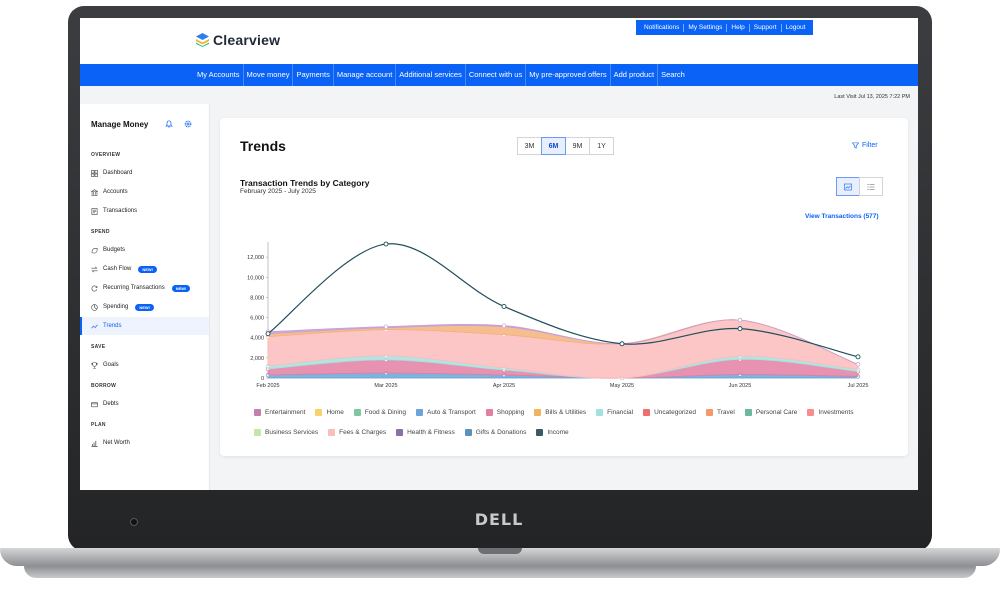 The image size is (1000, 589). What do you see at coordinates (117, 269) in the screenshot?
I see `sidebar-item-label: Cash Flow` at bounding box center [117, 269].